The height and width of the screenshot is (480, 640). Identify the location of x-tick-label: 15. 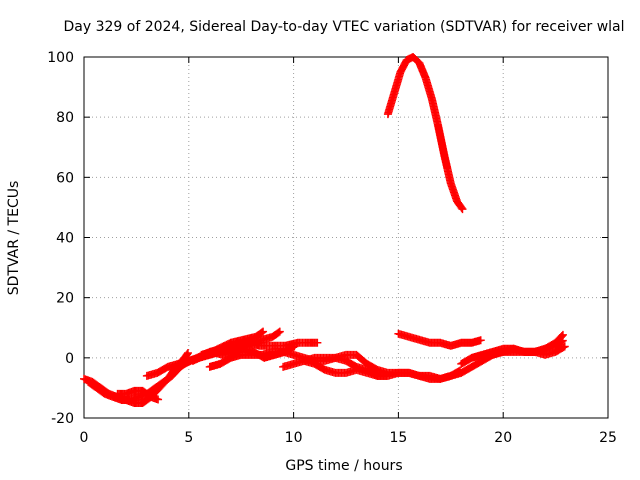
(398, 438).